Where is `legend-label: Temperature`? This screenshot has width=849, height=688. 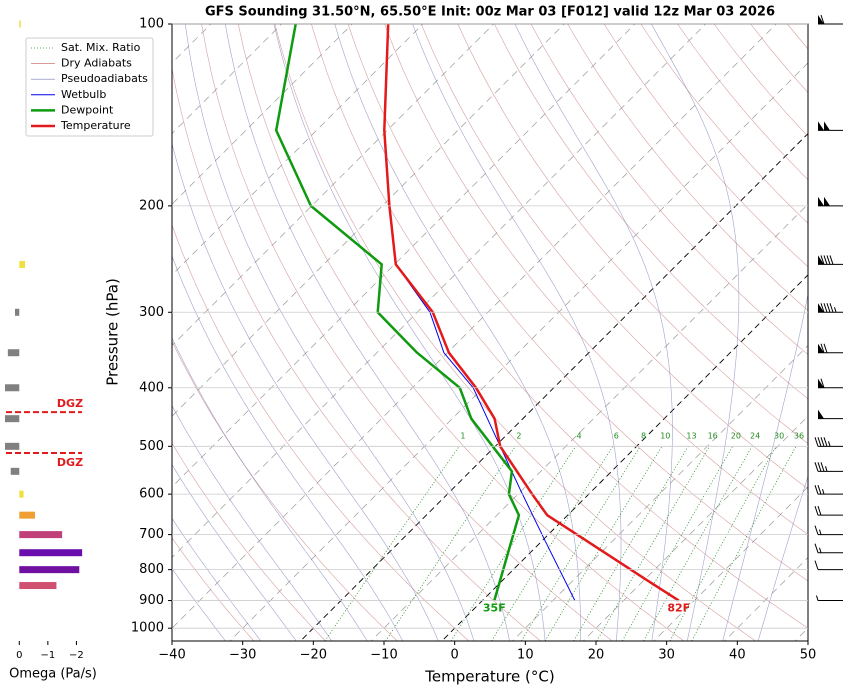
legend-label: Temperature is located at coordinates (95, 125).